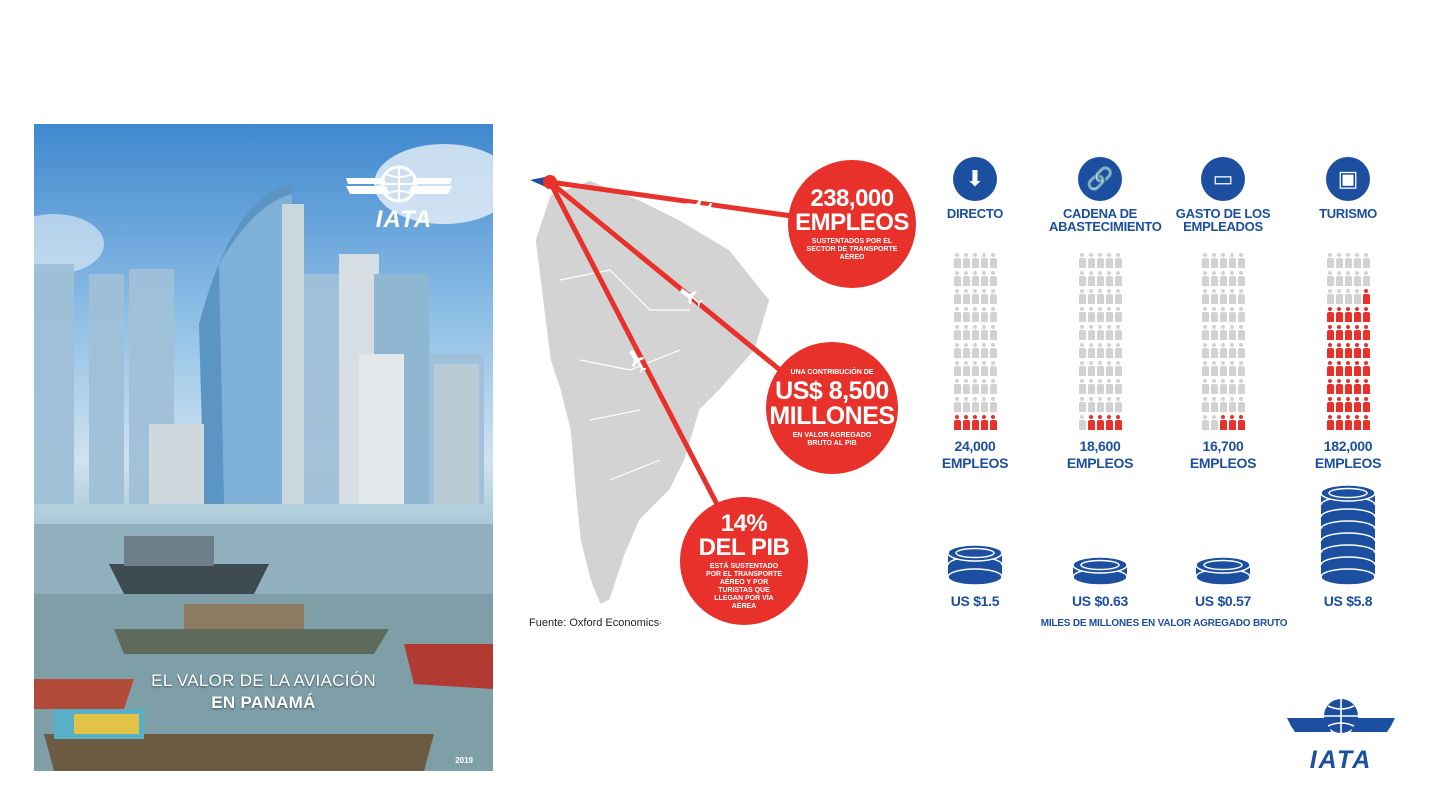 The height and width of the screenshot is (810, 1440). I want to click on column-title: DIRECTO, so click(975, 213).